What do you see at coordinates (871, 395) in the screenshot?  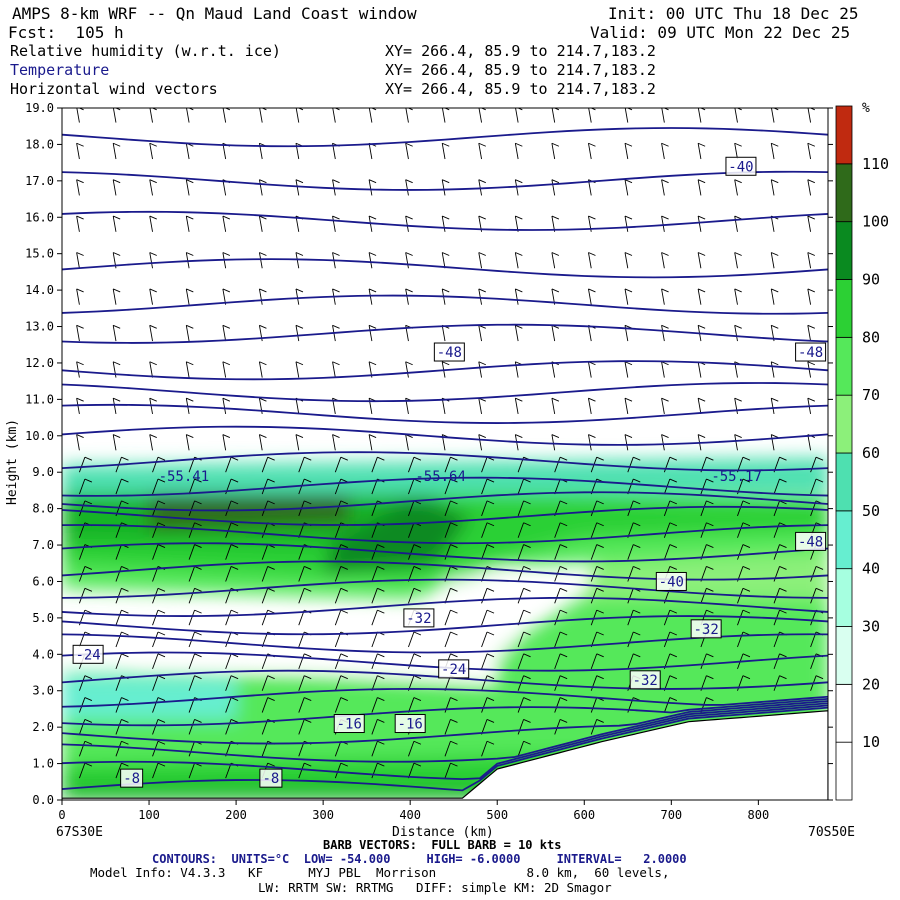 I see `colorbar-label: 70` at bounding box center [871, 395].